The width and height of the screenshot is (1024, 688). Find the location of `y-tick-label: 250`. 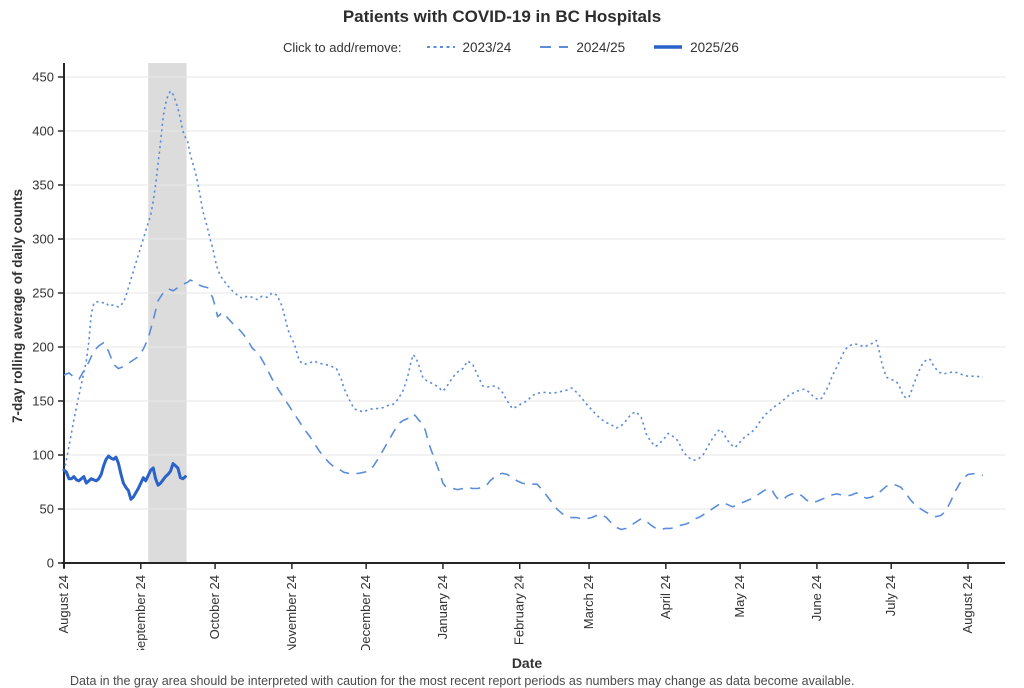

y-tick-label: 250 is located at coordinates (43, 293).